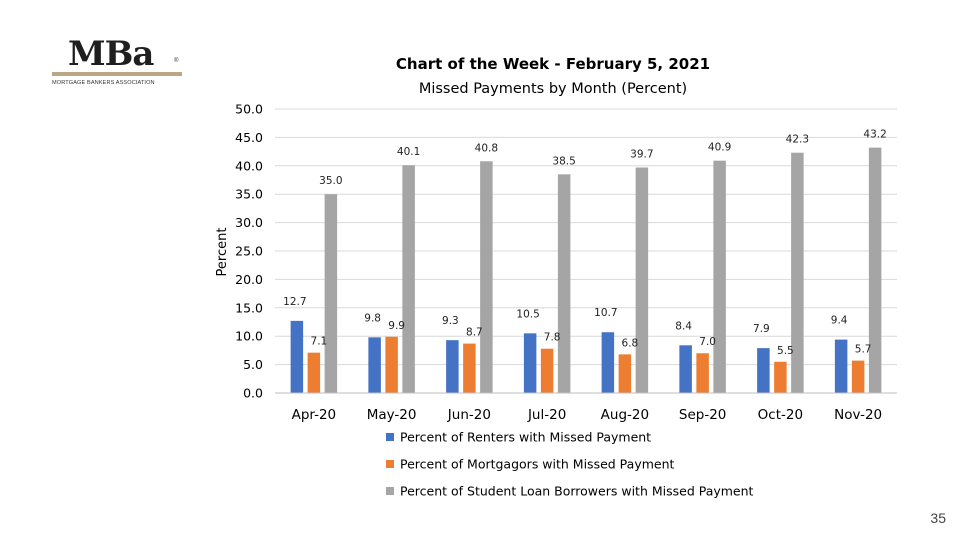  Describe the element at coordinates (103, 83) in the screenshot. I see `logo-subtitle: MORTGAGE BANKERS ASSOCIATION` at that location.